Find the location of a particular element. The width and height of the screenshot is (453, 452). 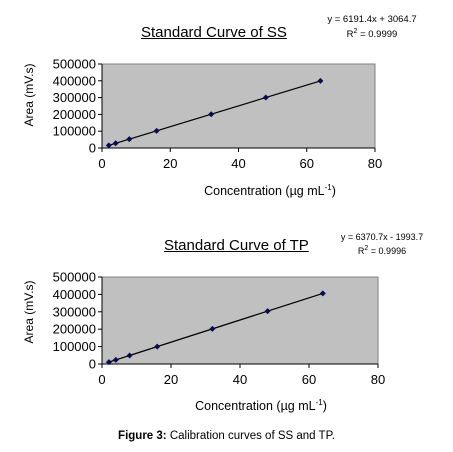

r-squared: R2 = 0.9999 is located at coordinates (372, 33).